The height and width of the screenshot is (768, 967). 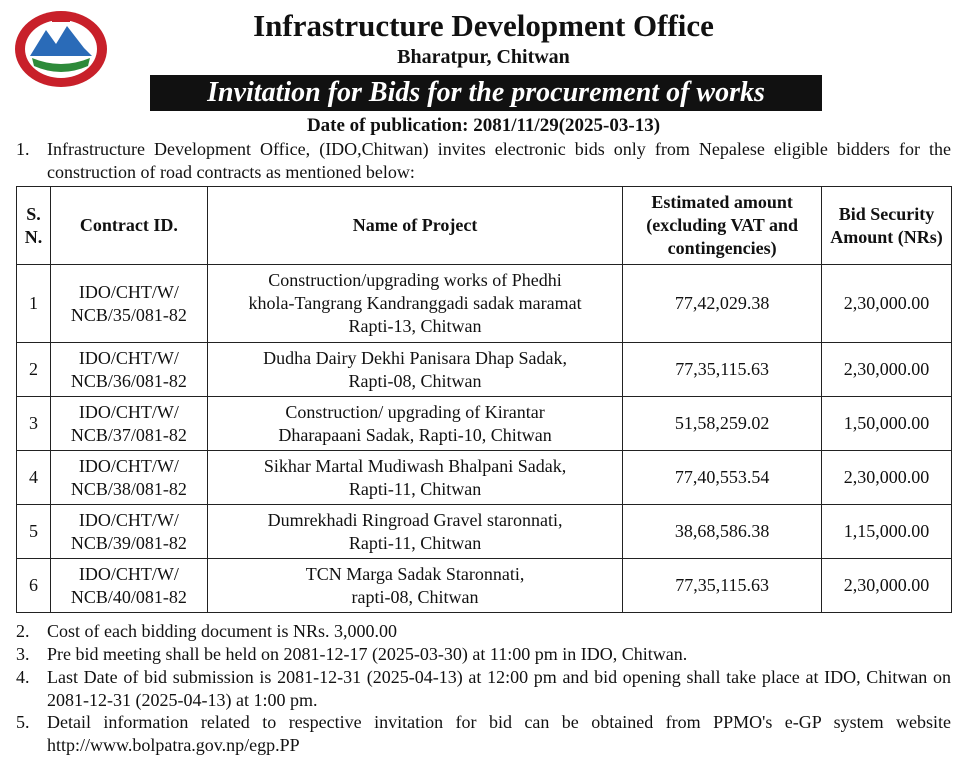 What do you see at coordinates (722, 303) in the screenshot?
I see `table-cell: 77,42,029.38` at bounding box center [722, 303].